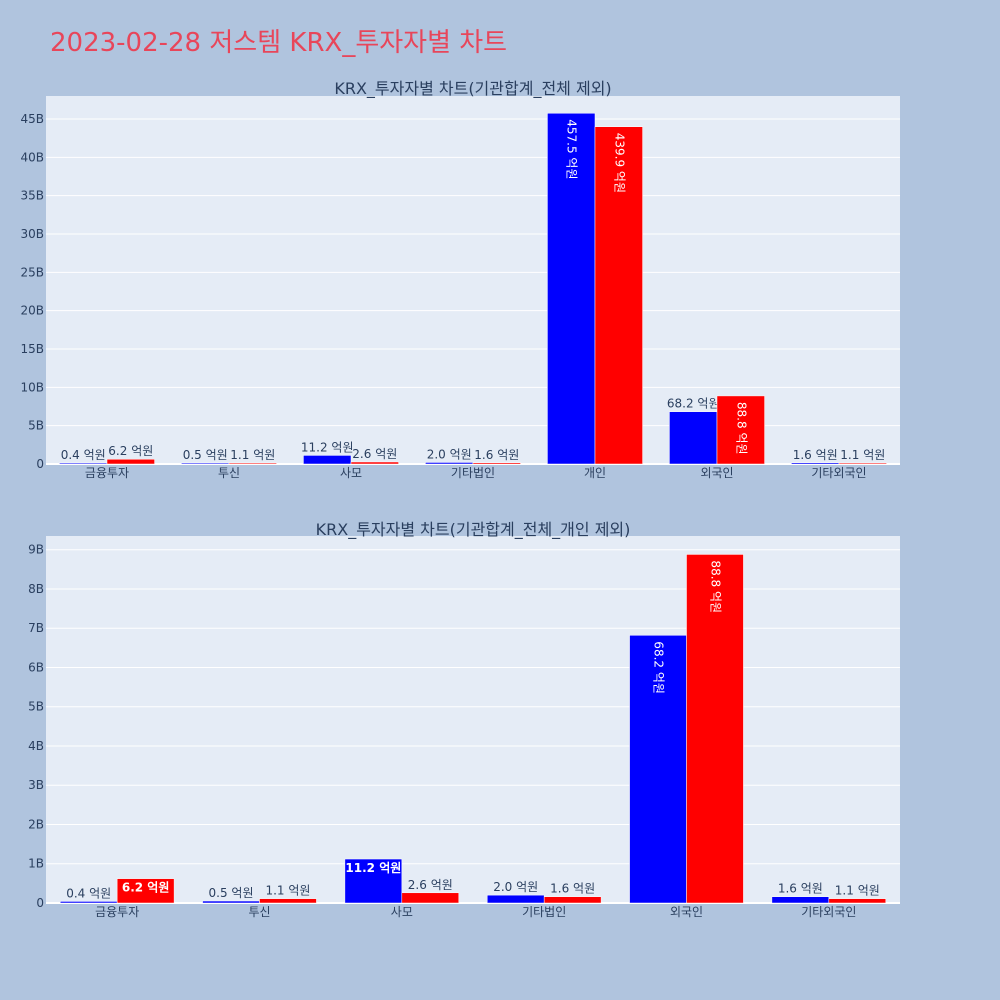 The width and height of the screenshot is (1000, 1000). Describe the element at coordinates (36, 628) in the screenshot. I see `y-tick-label: 7B` at that location.